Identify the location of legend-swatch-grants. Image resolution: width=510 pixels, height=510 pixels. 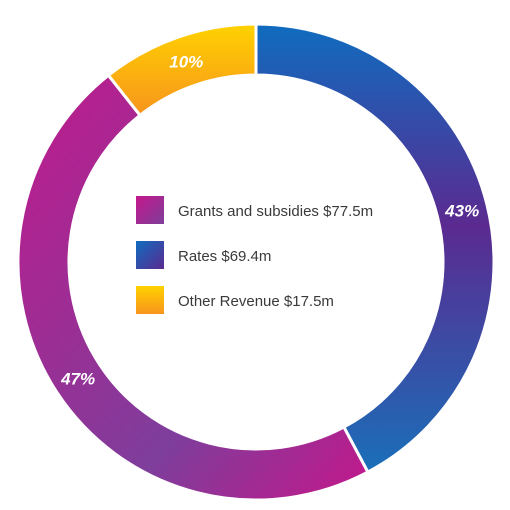
(150, 210).